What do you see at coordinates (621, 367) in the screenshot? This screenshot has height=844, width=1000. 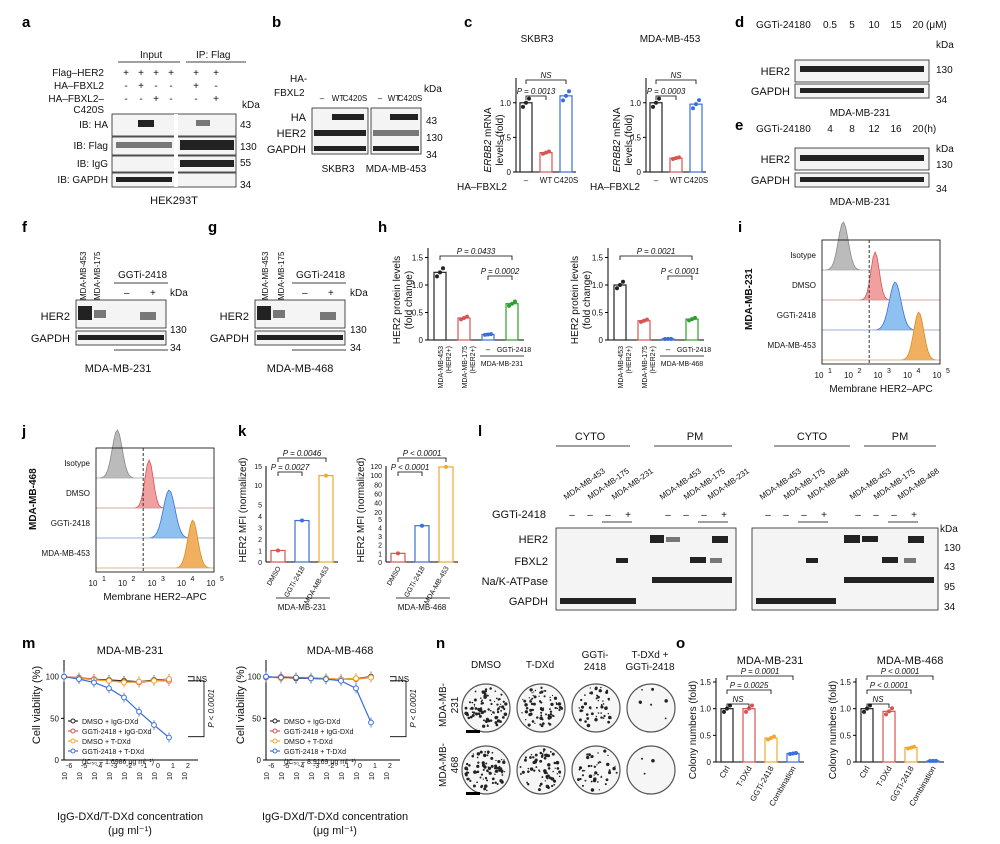 I see `h2-cat-453: MDA-MB-453` at bounding box center [621, 367].